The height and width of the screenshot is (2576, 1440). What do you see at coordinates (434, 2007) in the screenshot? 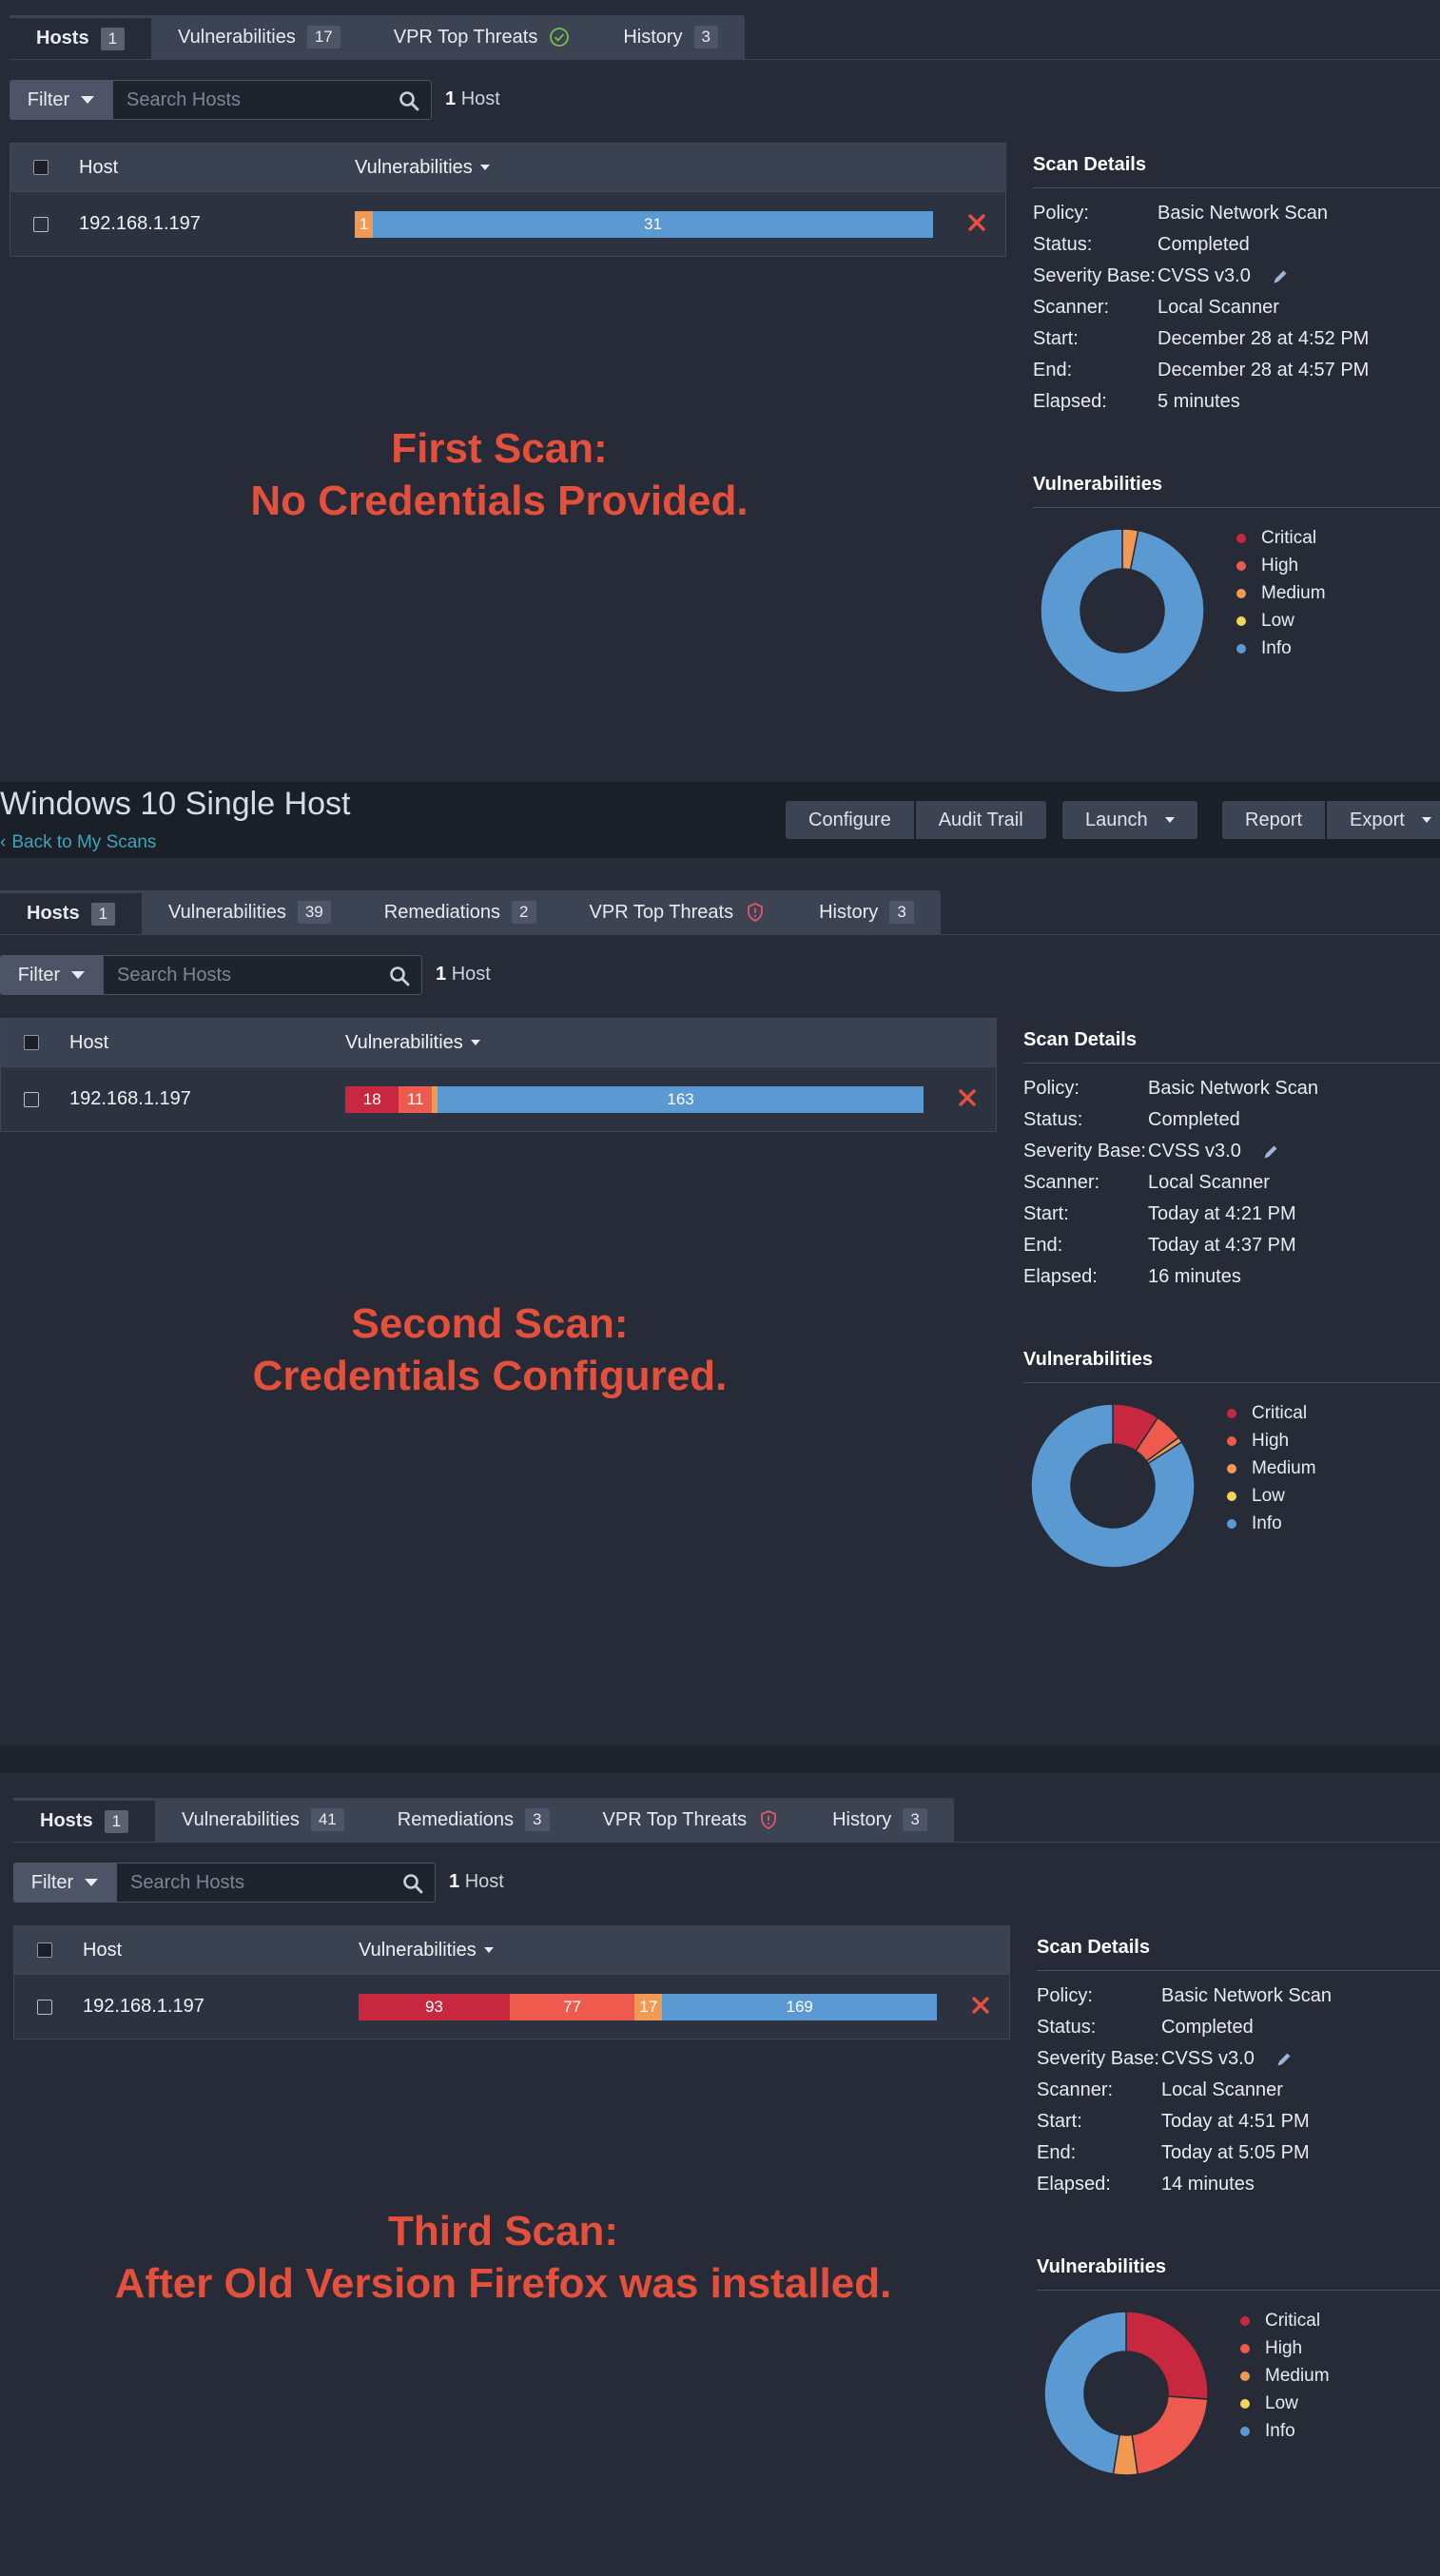
I see `bar-segment-critical: 93` at bounding box center [434, 2007].